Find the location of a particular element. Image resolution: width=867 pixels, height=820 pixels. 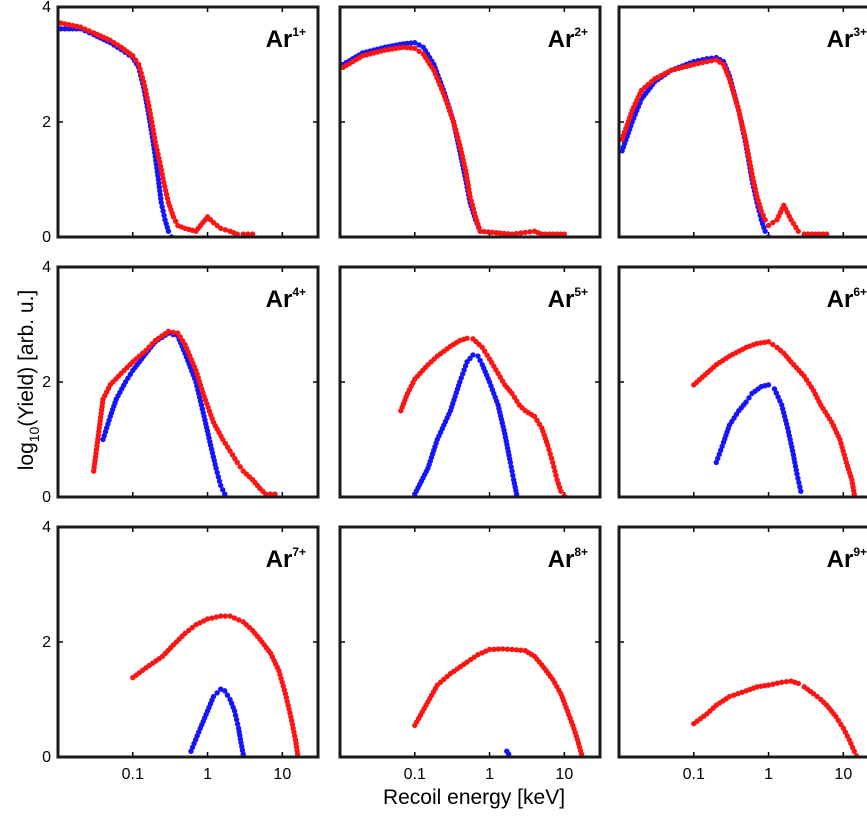

x-axis-label: Recoil energy [keV] is located at coordinates (474, 797).